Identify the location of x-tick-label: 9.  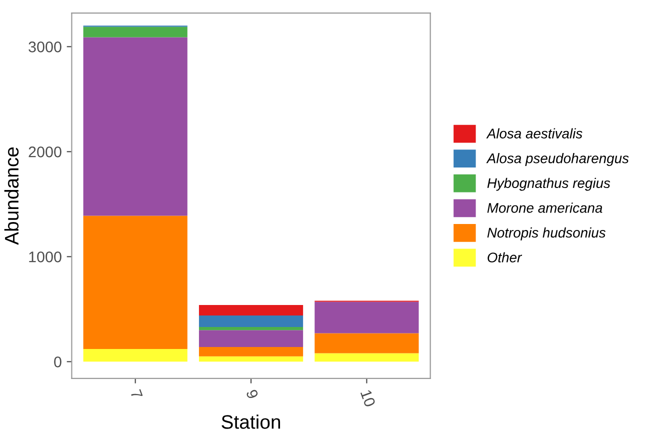
(252, 394).